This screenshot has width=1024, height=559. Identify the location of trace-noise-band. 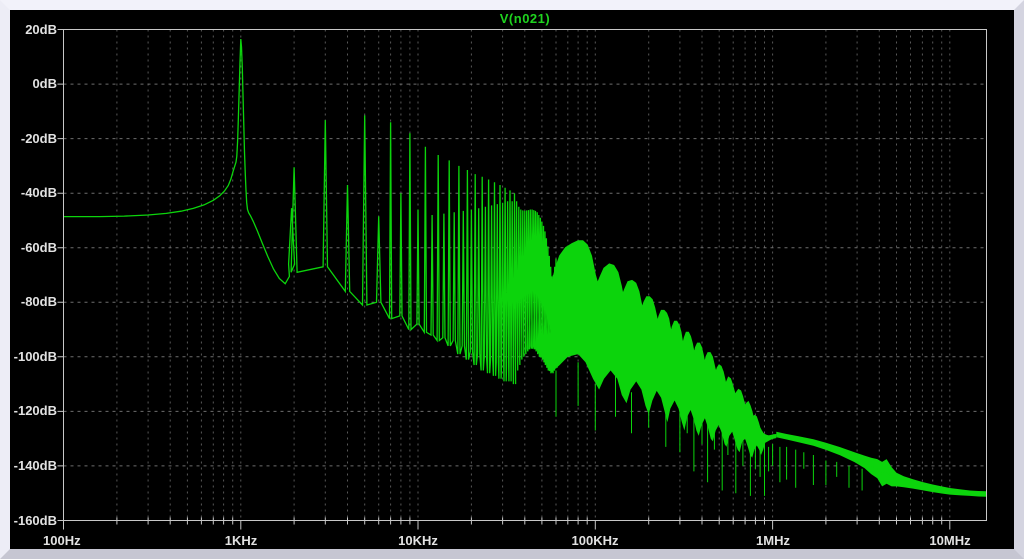
(665, 349).